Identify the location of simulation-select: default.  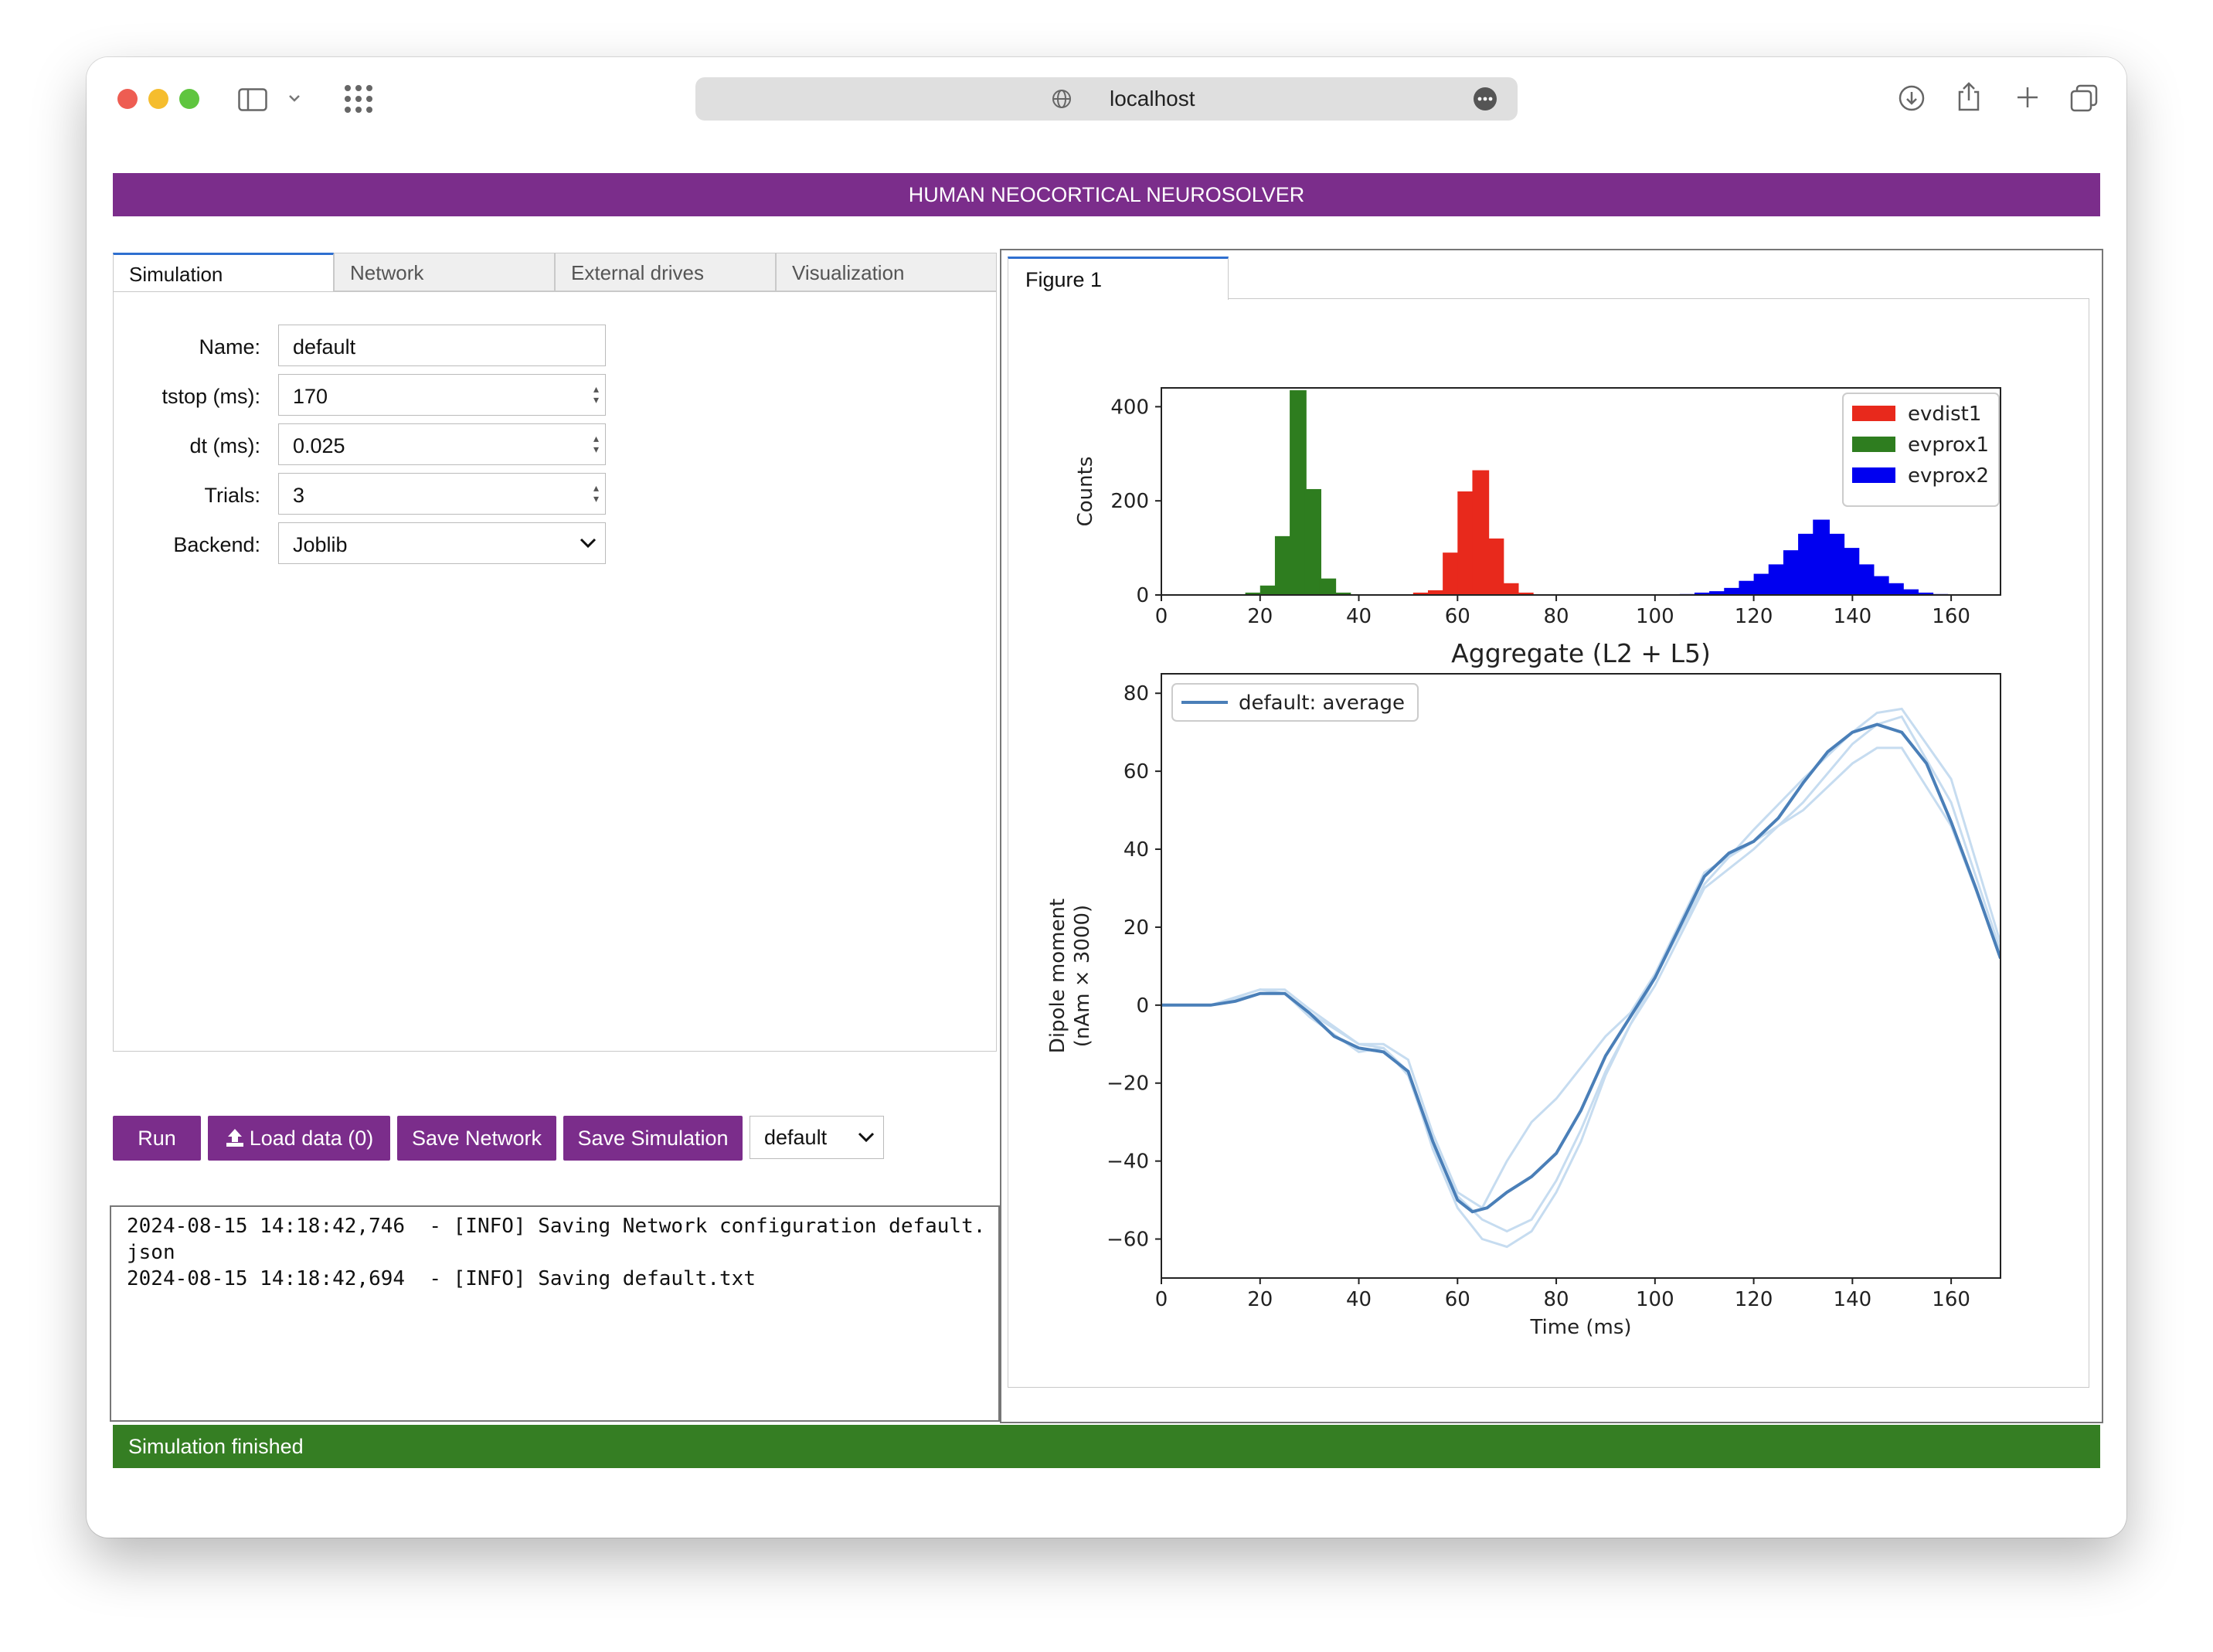
(817, 1138).